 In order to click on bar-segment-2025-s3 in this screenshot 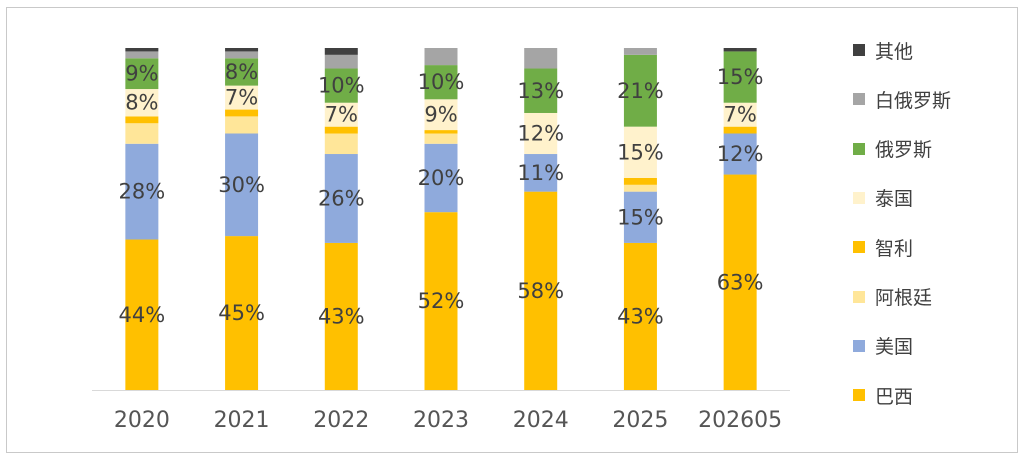, I will do `click(640, 181)`.